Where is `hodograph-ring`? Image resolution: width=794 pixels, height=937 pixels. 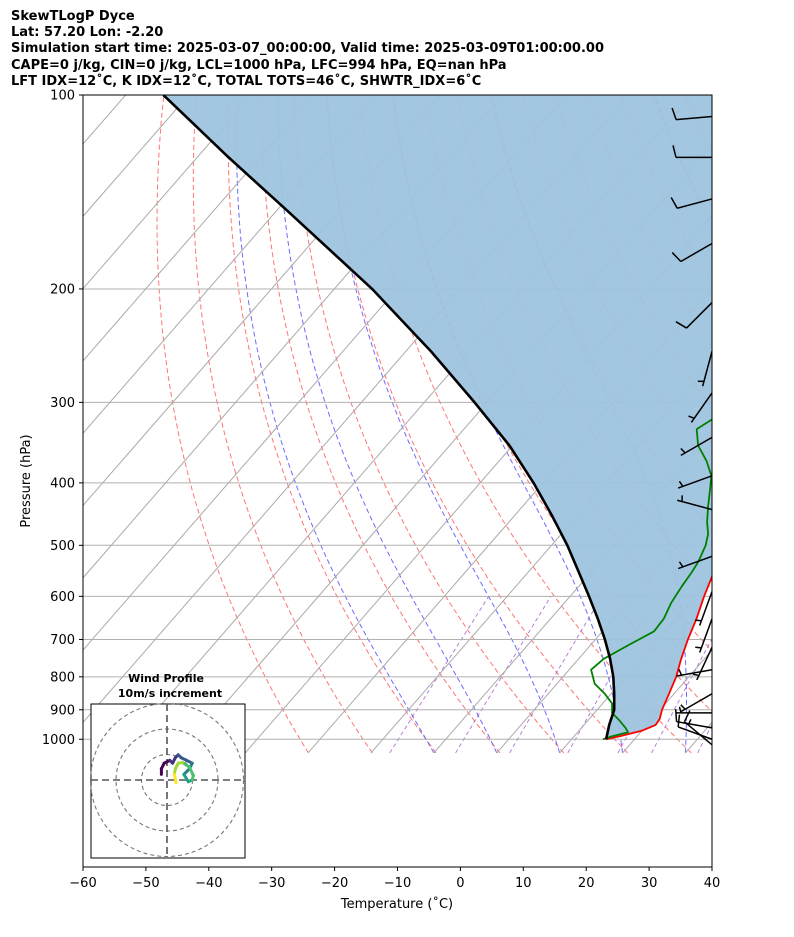
hodograph-ring is located at coordinates (167, 780).